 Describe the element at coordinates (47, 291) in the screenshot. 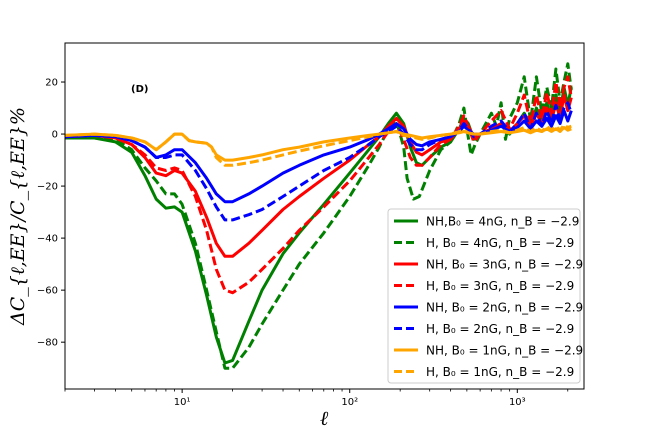

I see `y-tick-label: −60` at that location.